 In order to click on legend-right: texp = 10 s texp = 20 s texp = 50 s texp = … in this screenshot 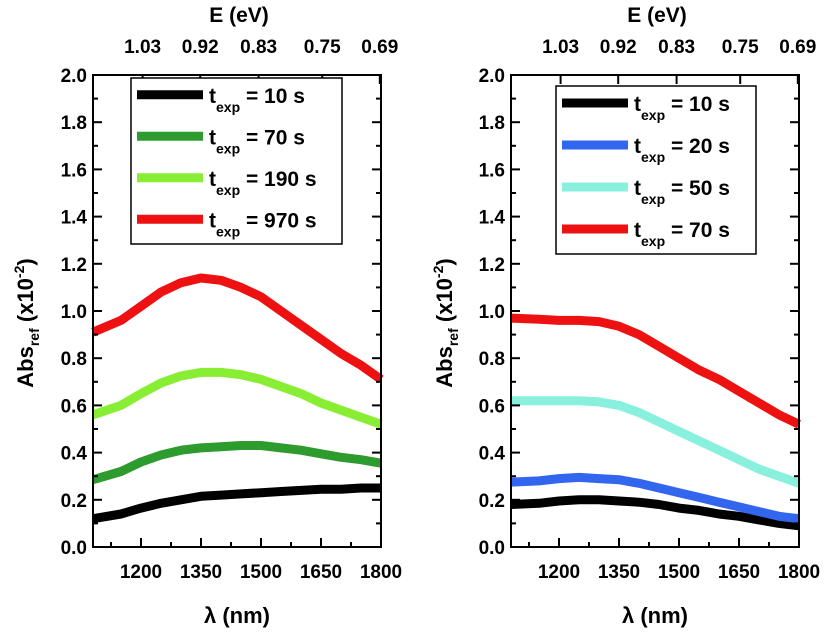, I will do `click(656, 170)`.